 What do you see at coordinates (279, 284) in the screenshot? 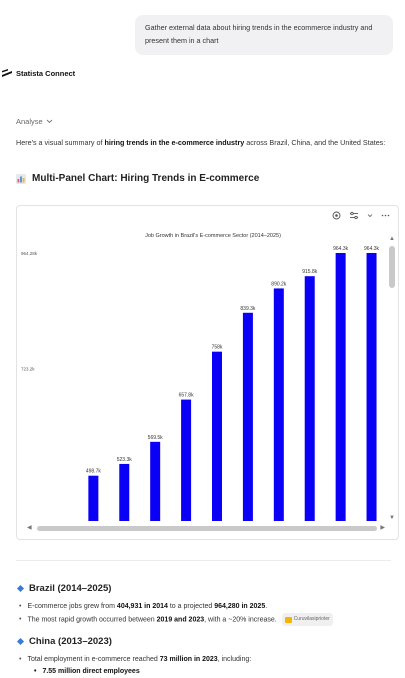
I see `bar-value-label: 890.2k` at bounding box center [279, 284].